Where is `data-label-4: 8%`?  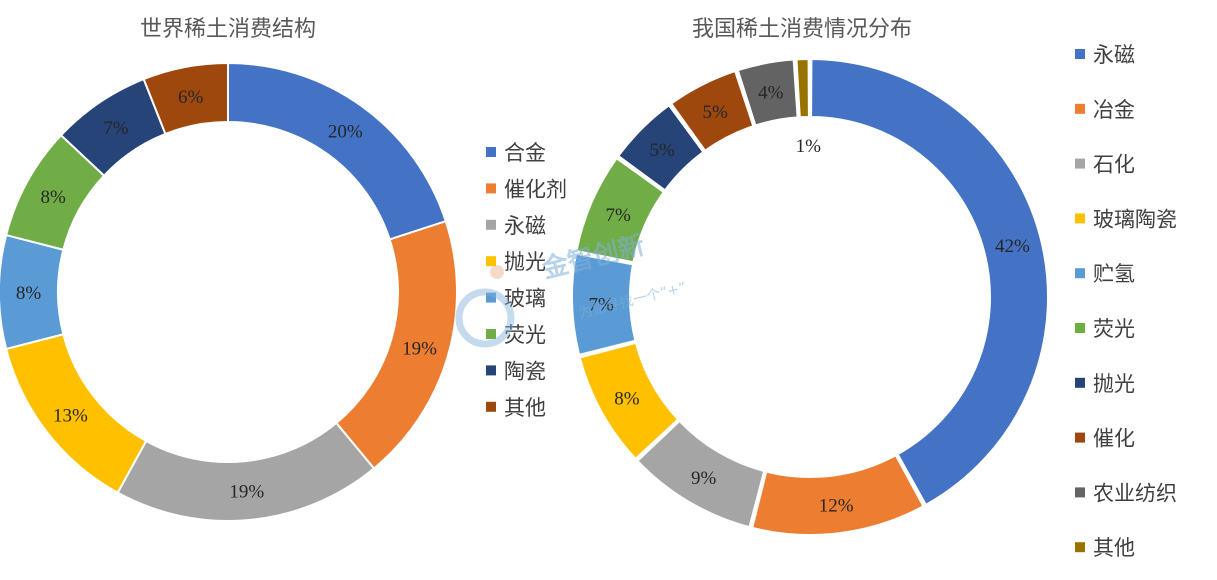 data-label-4: 8% is located at coordinates (627, 399).